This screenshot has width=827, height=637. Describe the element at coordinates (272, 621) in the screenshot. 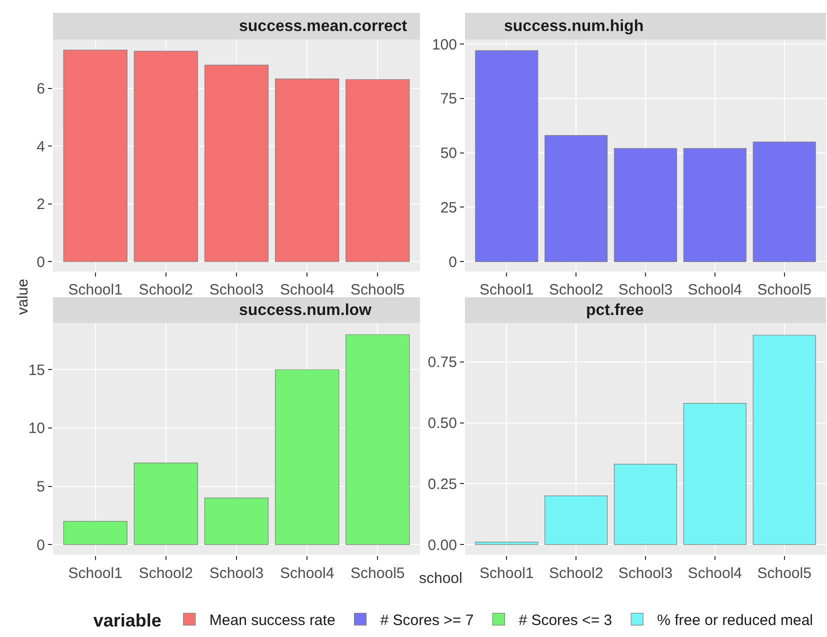

I see `legend-label: Mean success rate` at that location.